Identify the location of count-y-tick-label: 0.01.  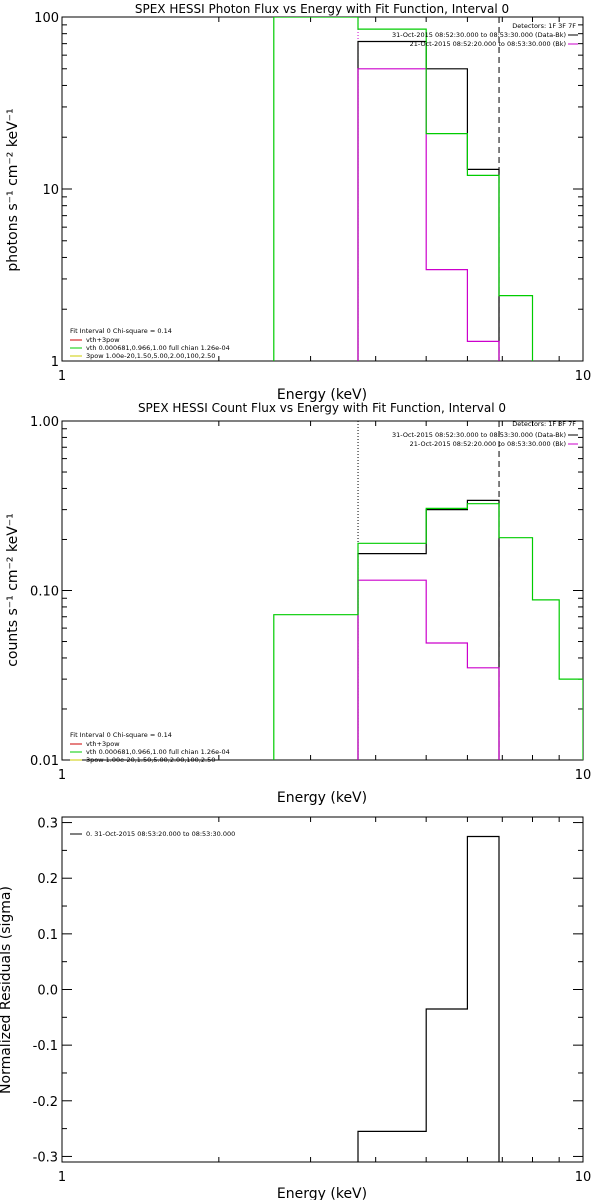
(44, 761).